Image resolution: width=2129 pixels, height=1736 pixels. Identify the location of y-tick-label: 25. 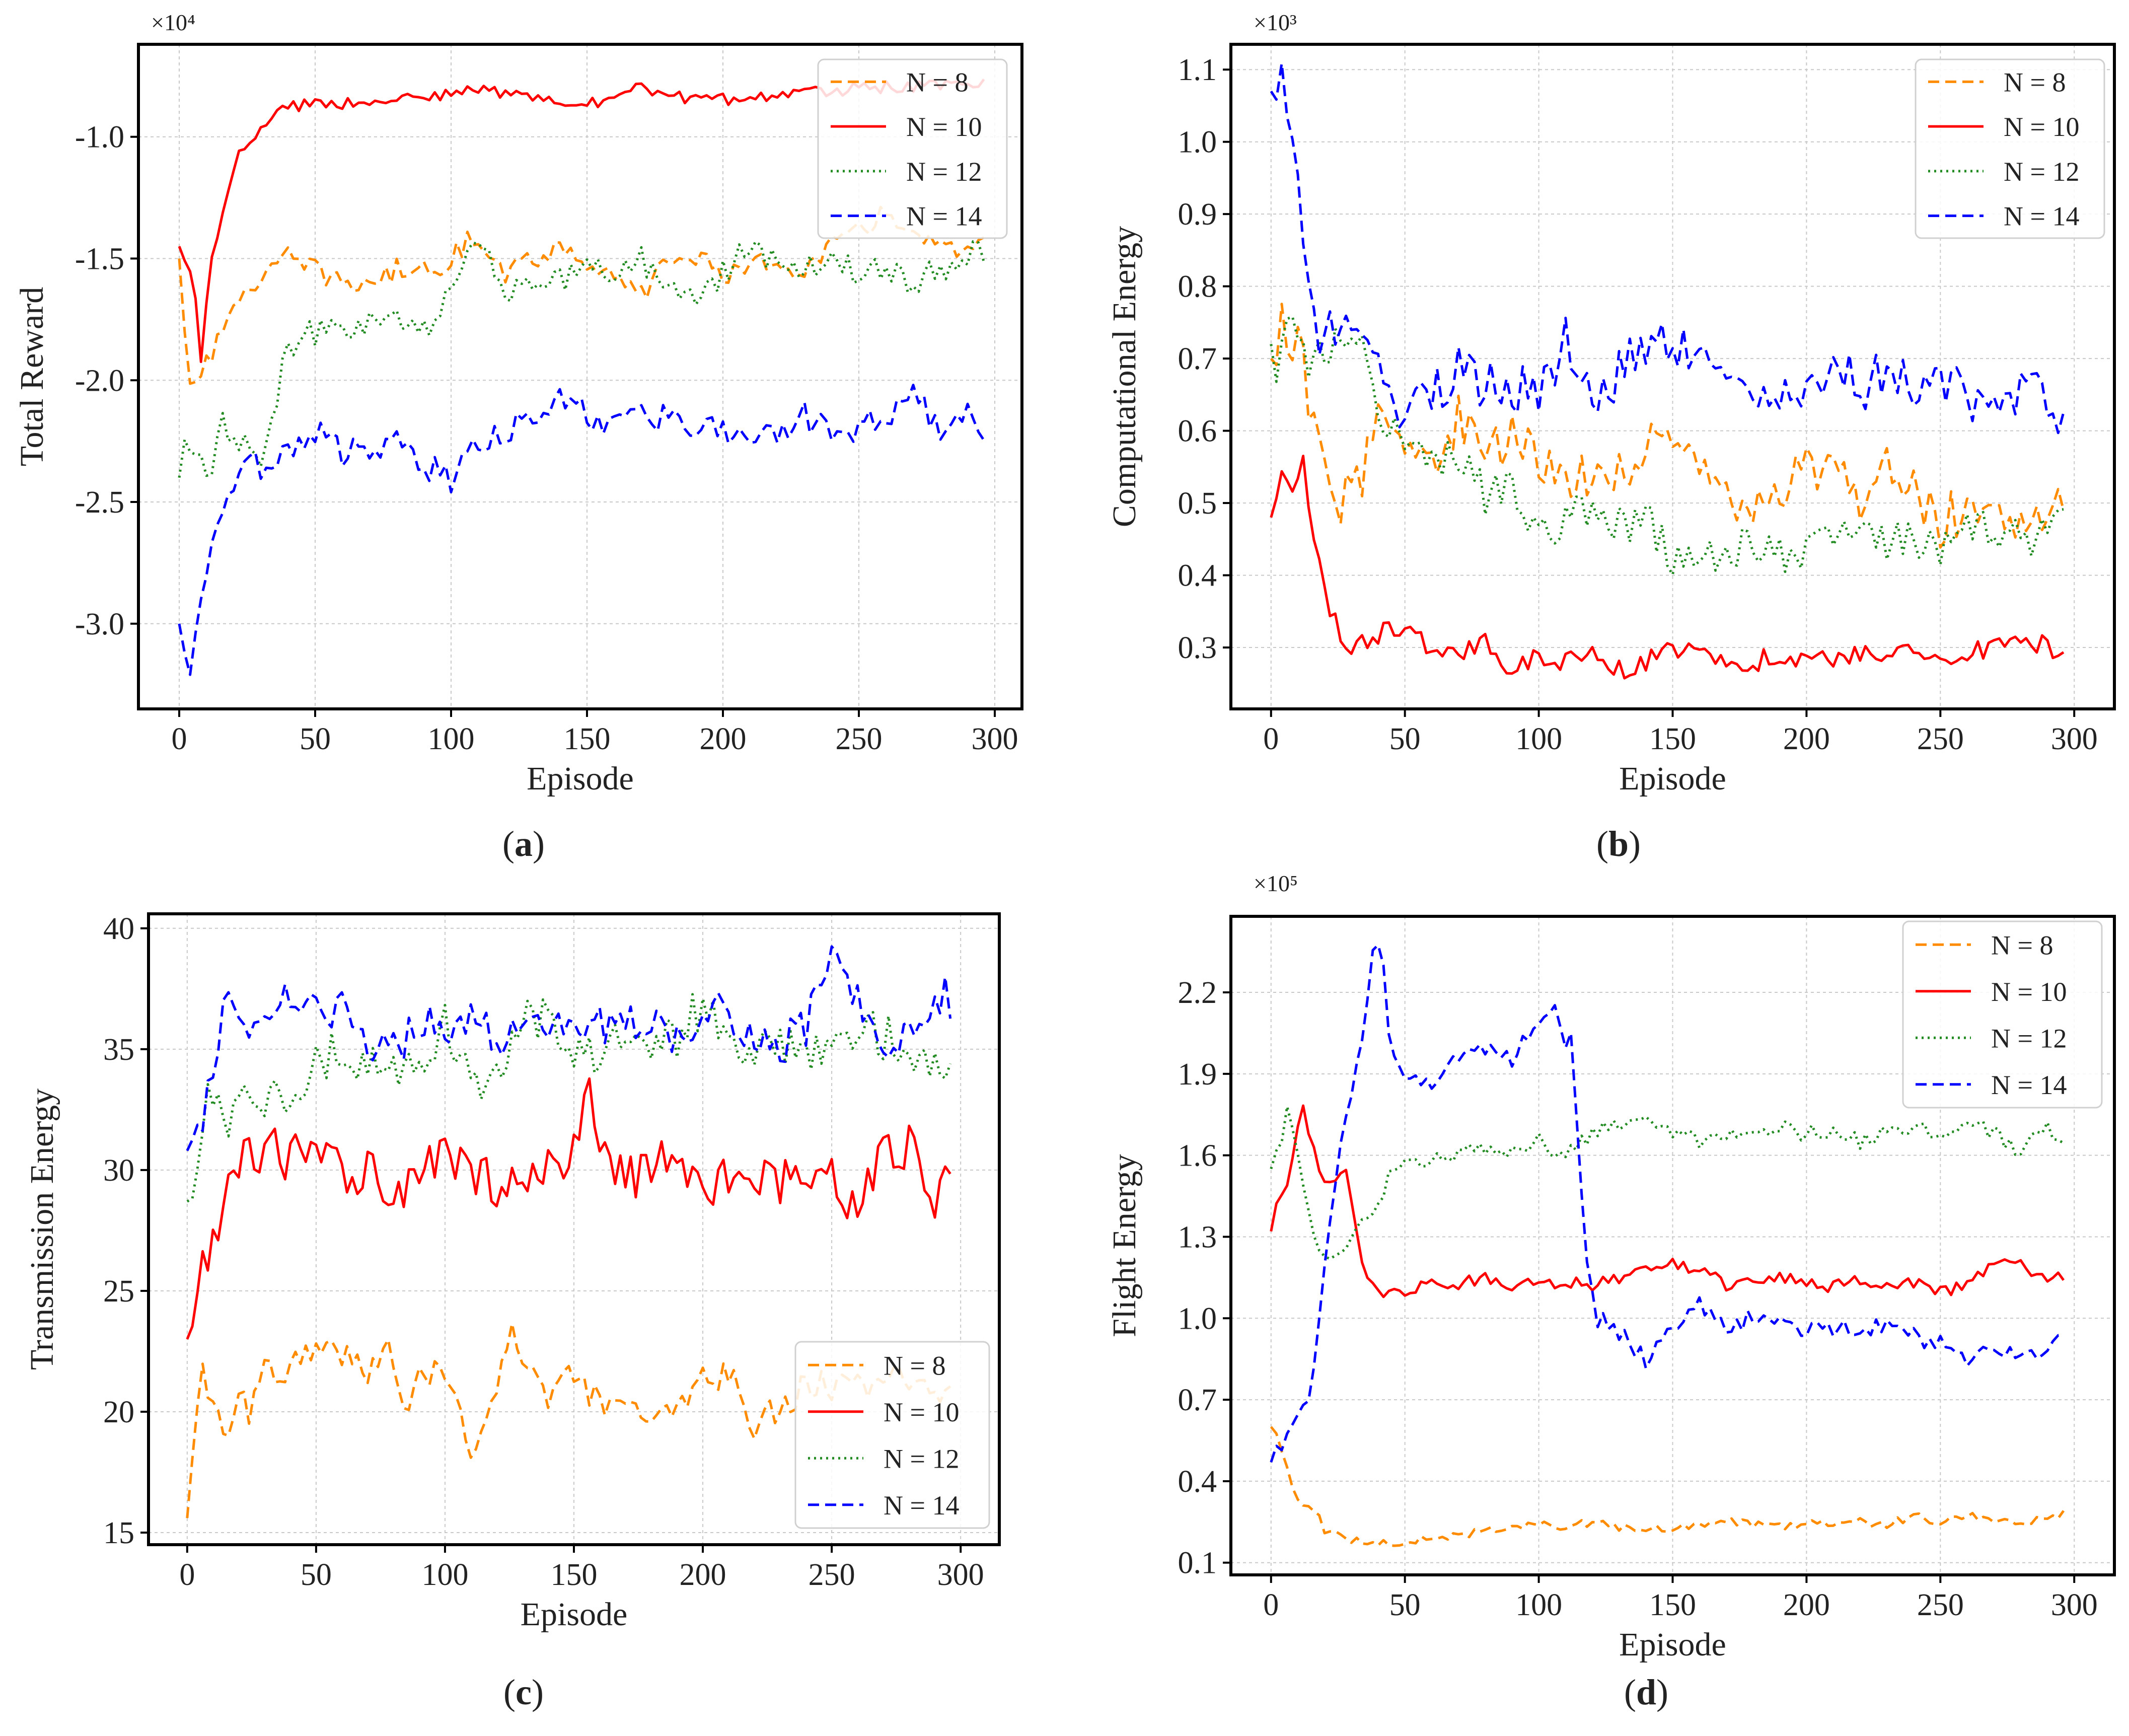
(118, 1291).